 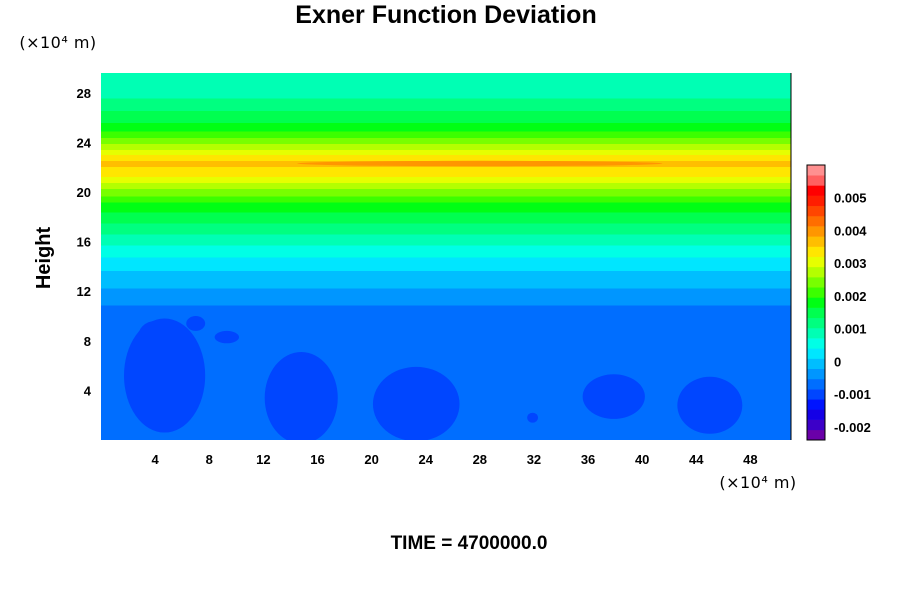 I want to click on x-tick-label: 12, so click(x=263, y=459).